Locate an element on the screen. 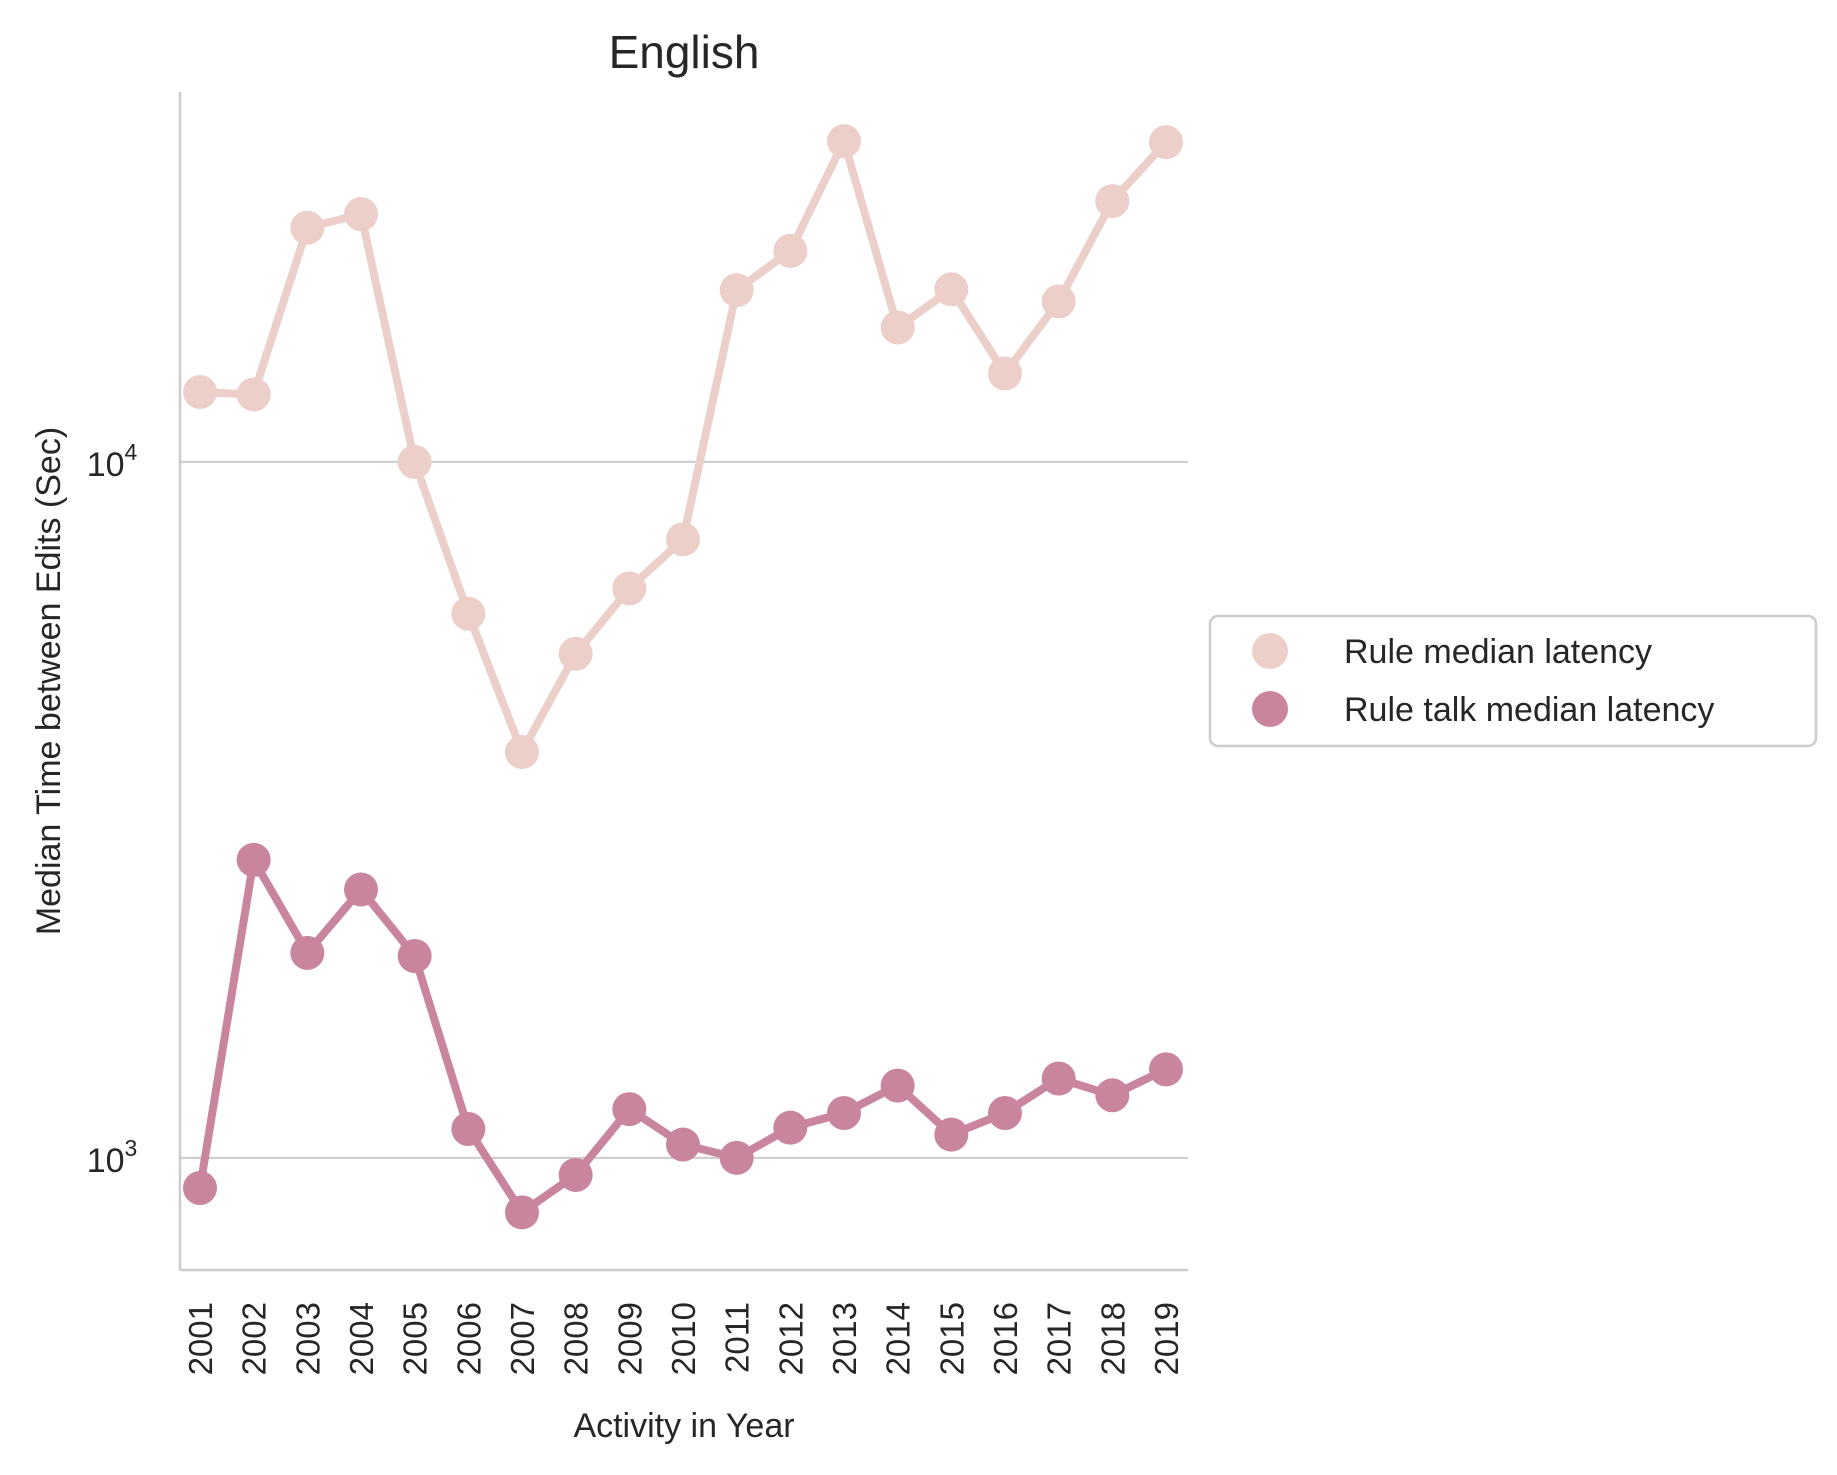 The image size is (1837, 1475). x-tick-label: 2015 is located at coordinates (951, 1338).